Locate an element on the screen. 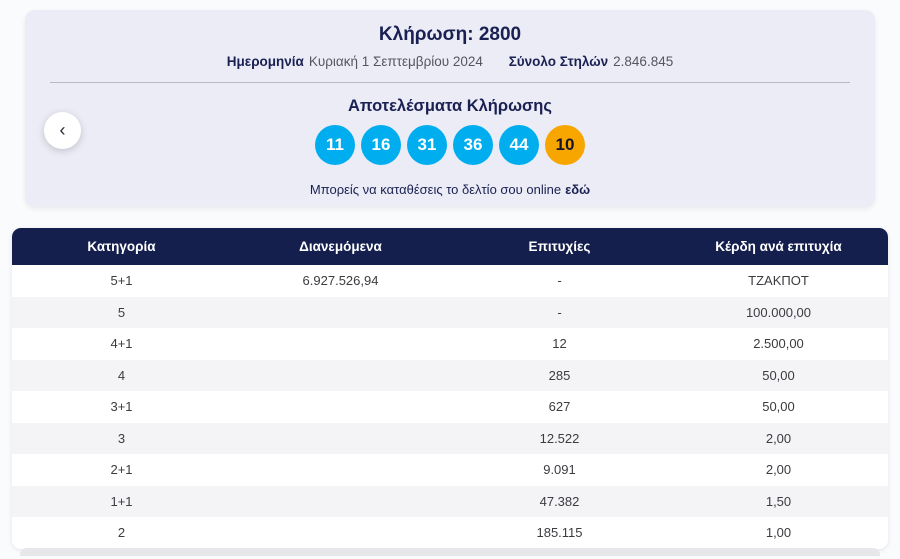  table-cell: 5+1 is located at coordinates (121, 281).